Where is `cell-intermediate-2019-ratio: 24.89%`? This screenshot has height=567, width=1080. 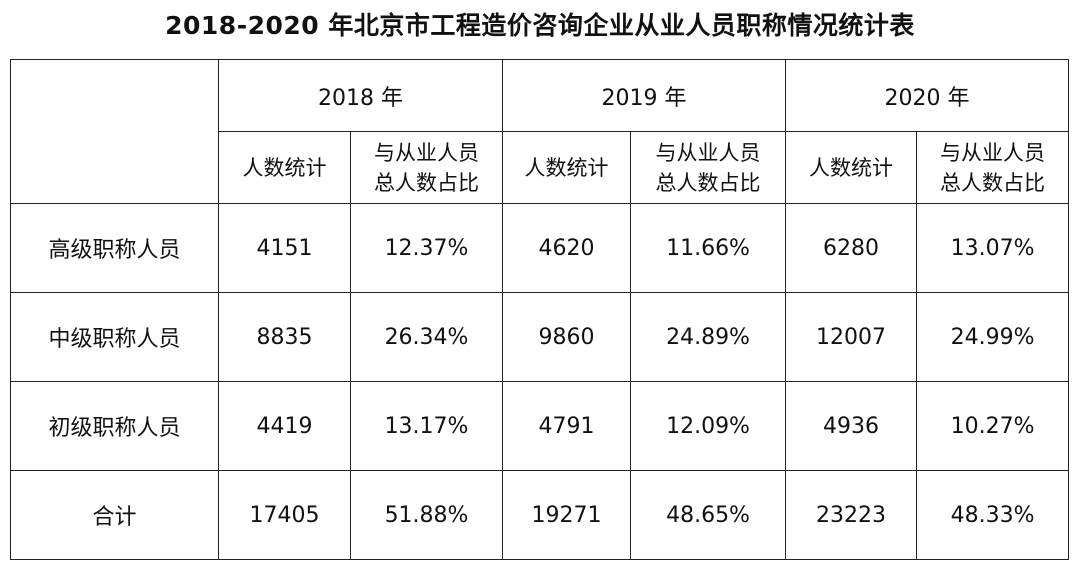 cell-intermediate-2019-ratio: 24.89% is located at coordinates (708, 337).